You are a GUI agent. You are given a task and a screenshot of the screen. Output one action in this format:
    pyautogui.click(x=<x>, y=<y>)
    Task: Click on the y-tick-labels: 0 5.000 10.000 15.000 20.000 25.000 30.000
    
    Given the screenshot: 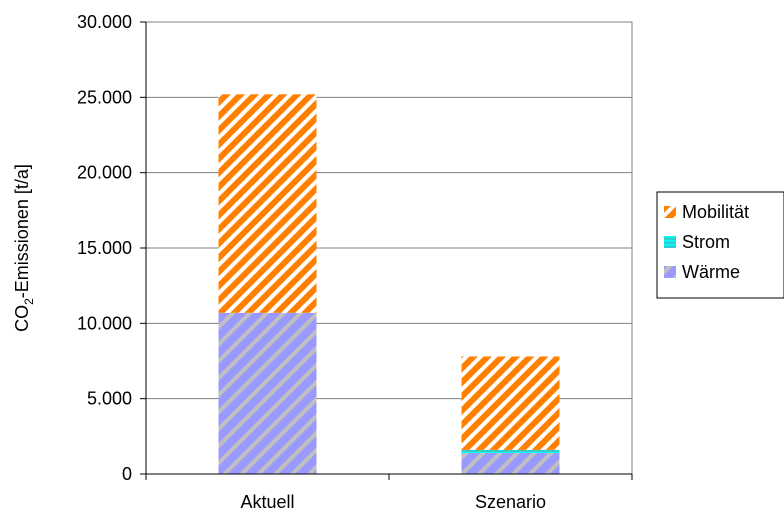 What is the action you would take?
    pyautogui.click(x=104, y=248)
    